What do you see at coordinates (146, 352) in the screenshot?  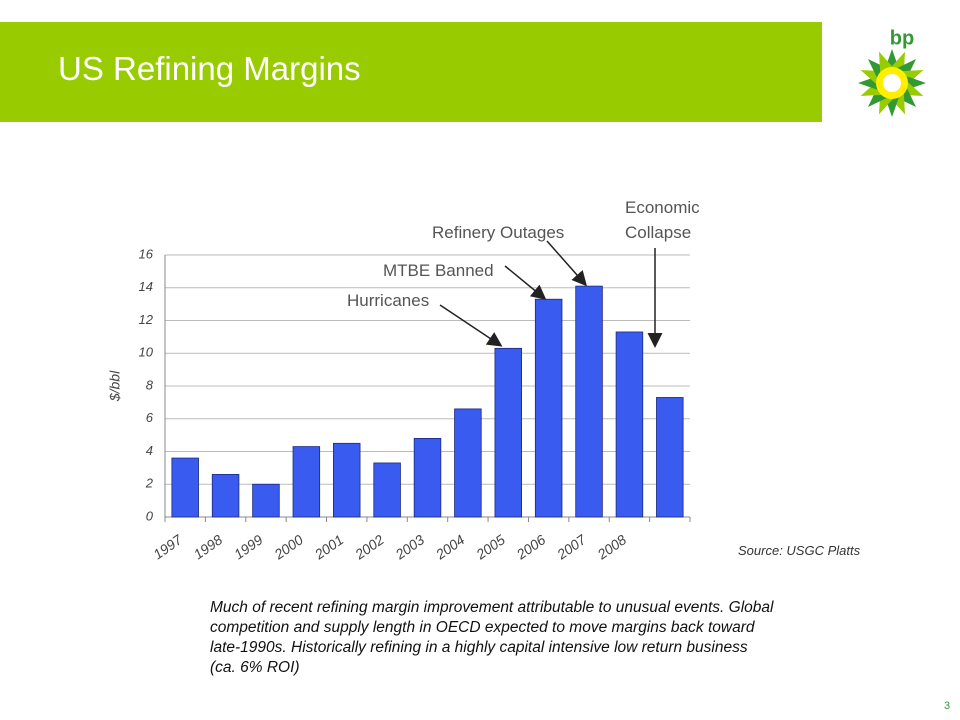 I see `y-tick-label: 10` at bounding box center [146, 352].